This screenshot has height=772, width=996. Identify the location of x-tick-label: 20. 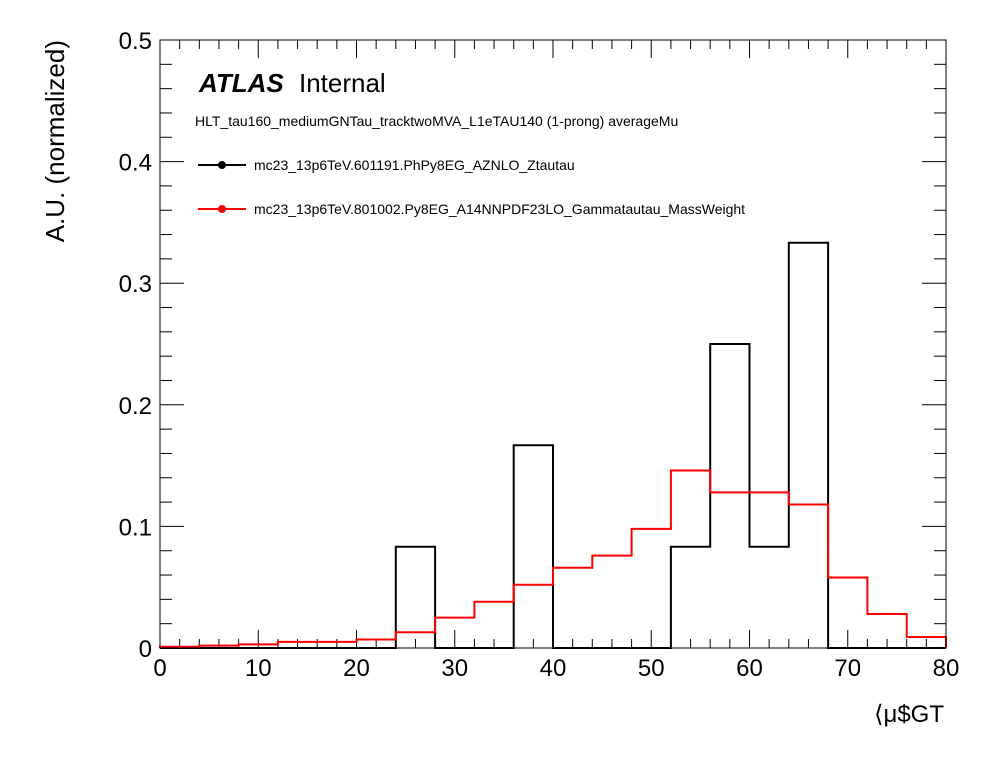
(356, 668).